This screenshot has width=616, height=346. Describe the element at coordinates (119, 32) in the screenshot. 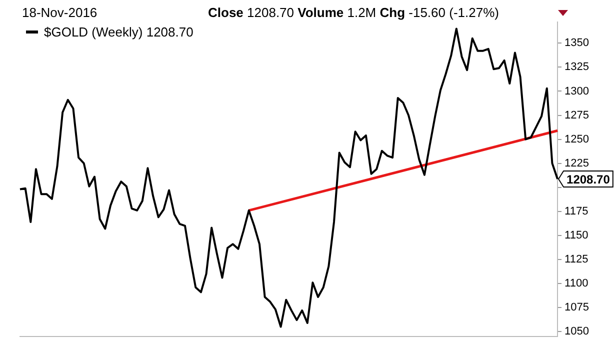

I see `legend-label: $GOLD (Weekly) 1208.70` at that location.